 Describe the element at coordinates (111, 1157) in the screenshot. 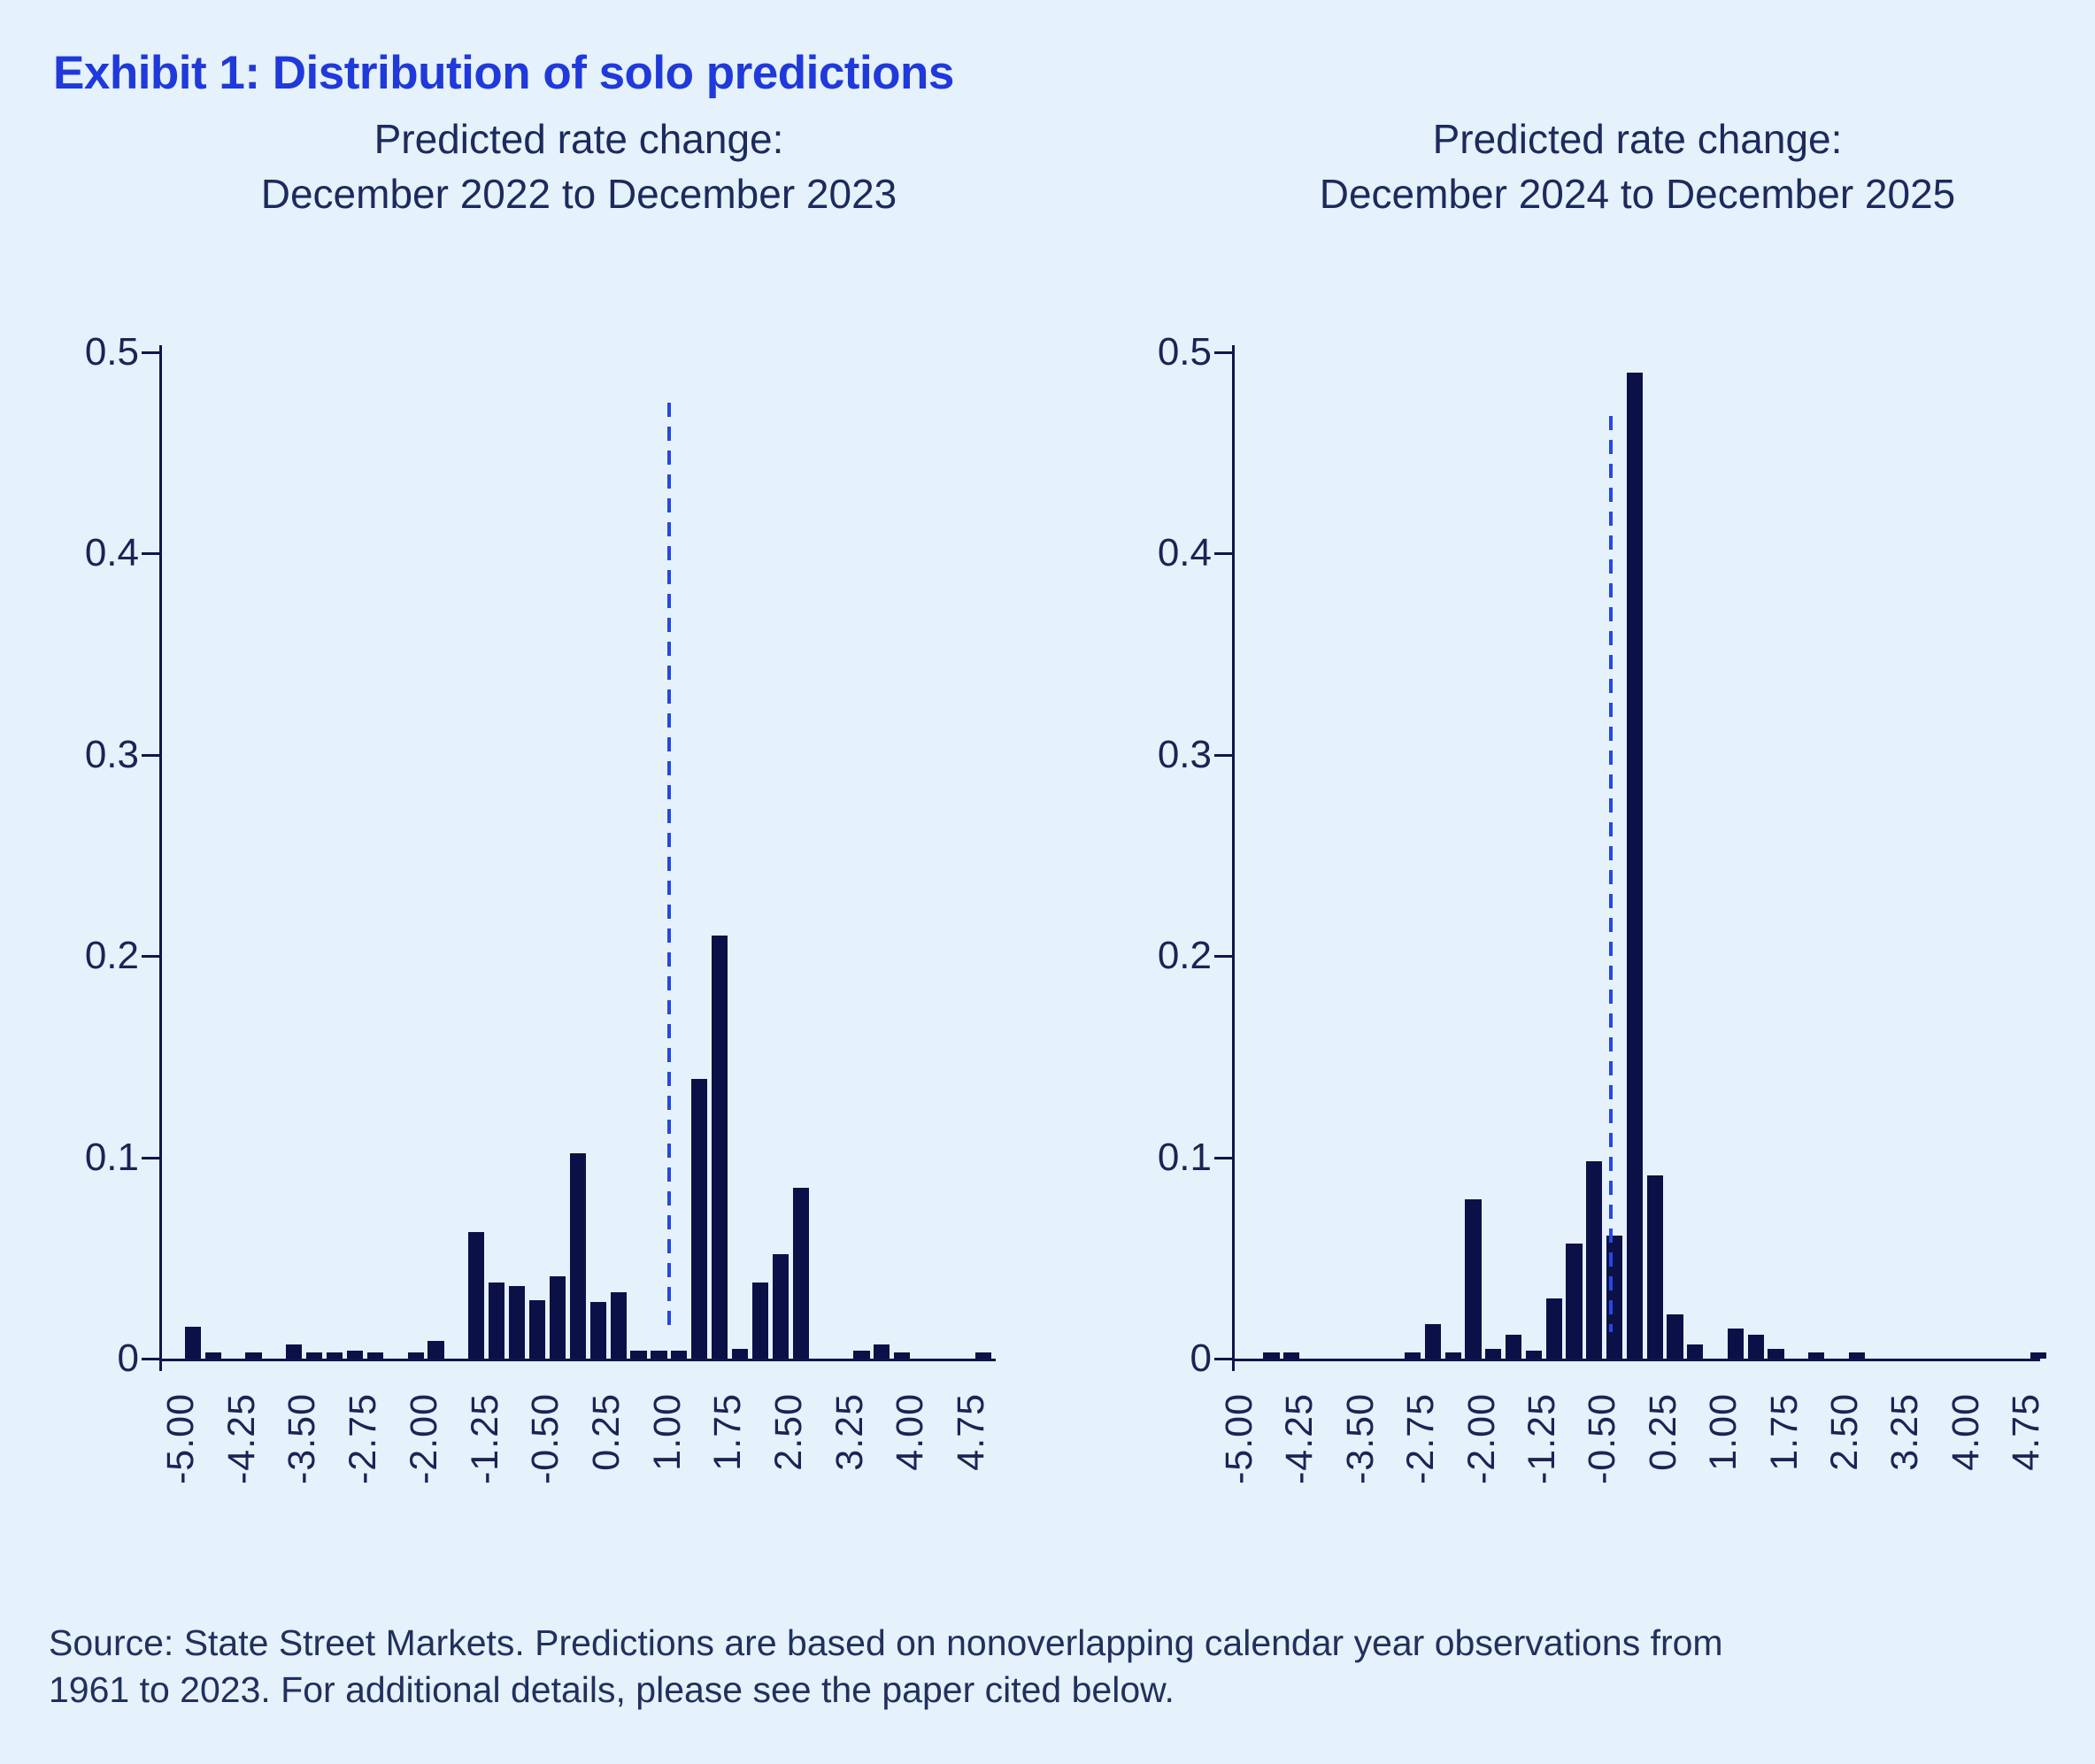

I see `y-tick-label: 0.1` at that location.